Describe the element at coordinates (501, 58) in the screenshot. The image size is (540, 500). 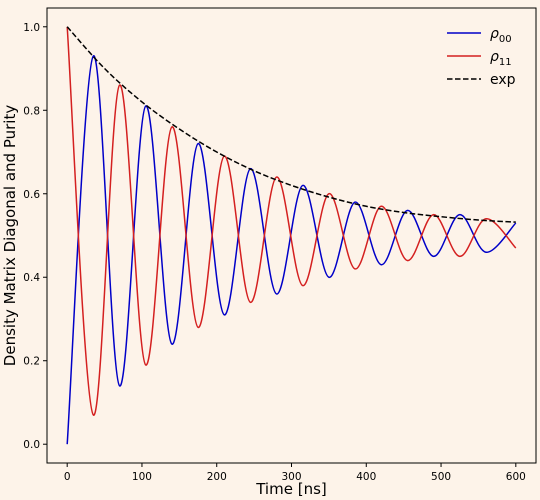
I see `legend-label: ρ11` at that location.